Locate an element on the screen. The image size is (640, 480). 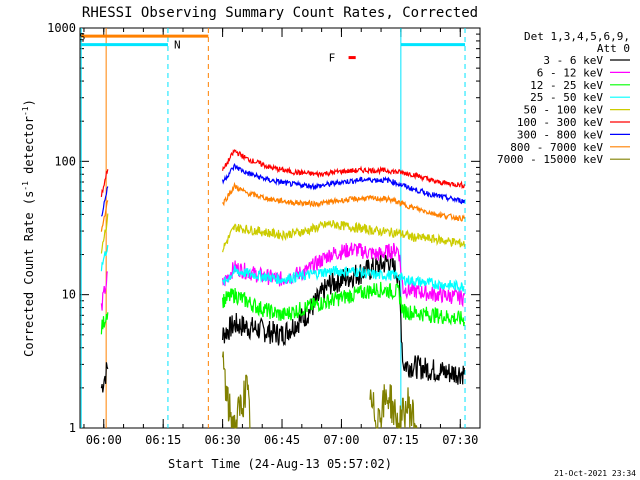
saa-label: S is located at coordinates (82, 37).